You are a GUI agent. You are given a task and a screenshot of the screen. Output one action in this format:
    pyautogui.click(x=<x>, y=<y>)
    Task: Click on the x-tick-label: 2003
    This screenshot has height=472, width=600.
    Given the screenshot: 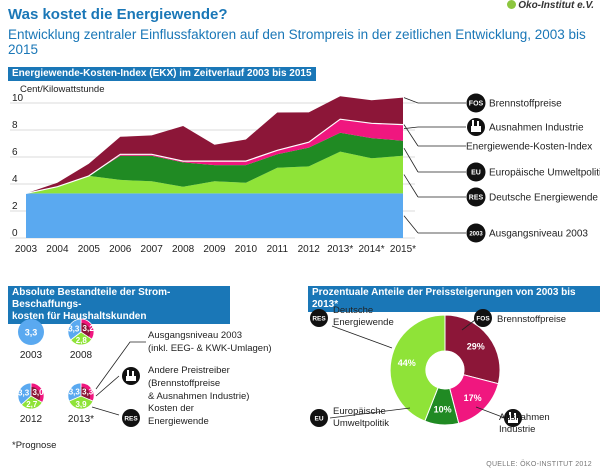 What is the action you would take?
    pyautogui.click(x=26, y=249)
    